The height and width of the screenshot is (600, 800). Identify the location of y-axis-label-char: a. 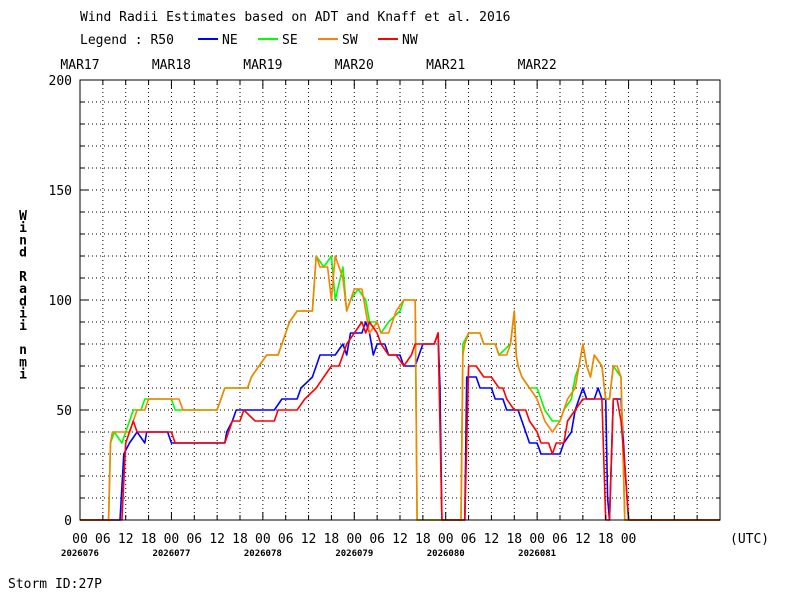
(23, 289).